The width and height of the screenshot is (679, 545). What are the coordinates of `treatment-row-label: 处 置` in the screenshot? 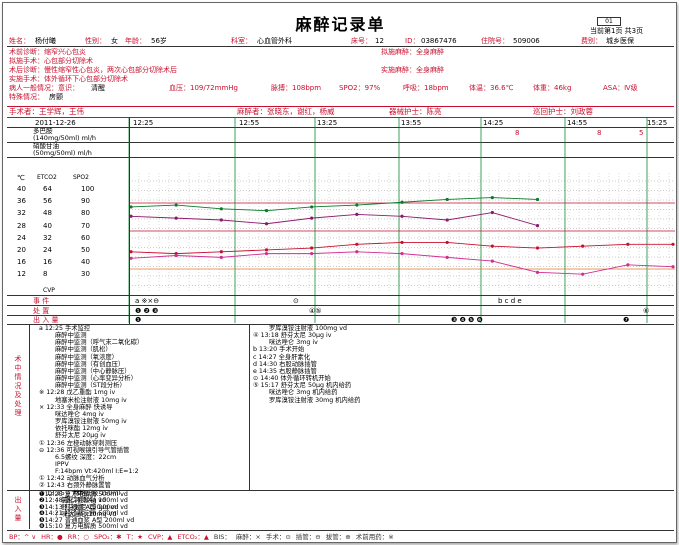 It's located at (41, 311).